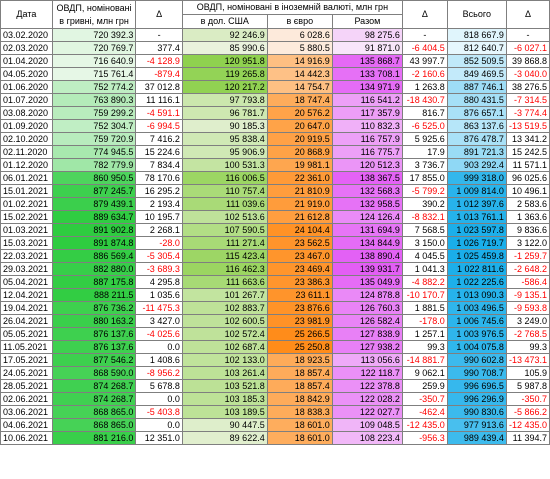 The width and height of the screenshot is (550, 479). What do you see at coordinates (224, 74) in the screenshot?
I see `cell-usd: 119 265.8` at bounding box center [224, 74].